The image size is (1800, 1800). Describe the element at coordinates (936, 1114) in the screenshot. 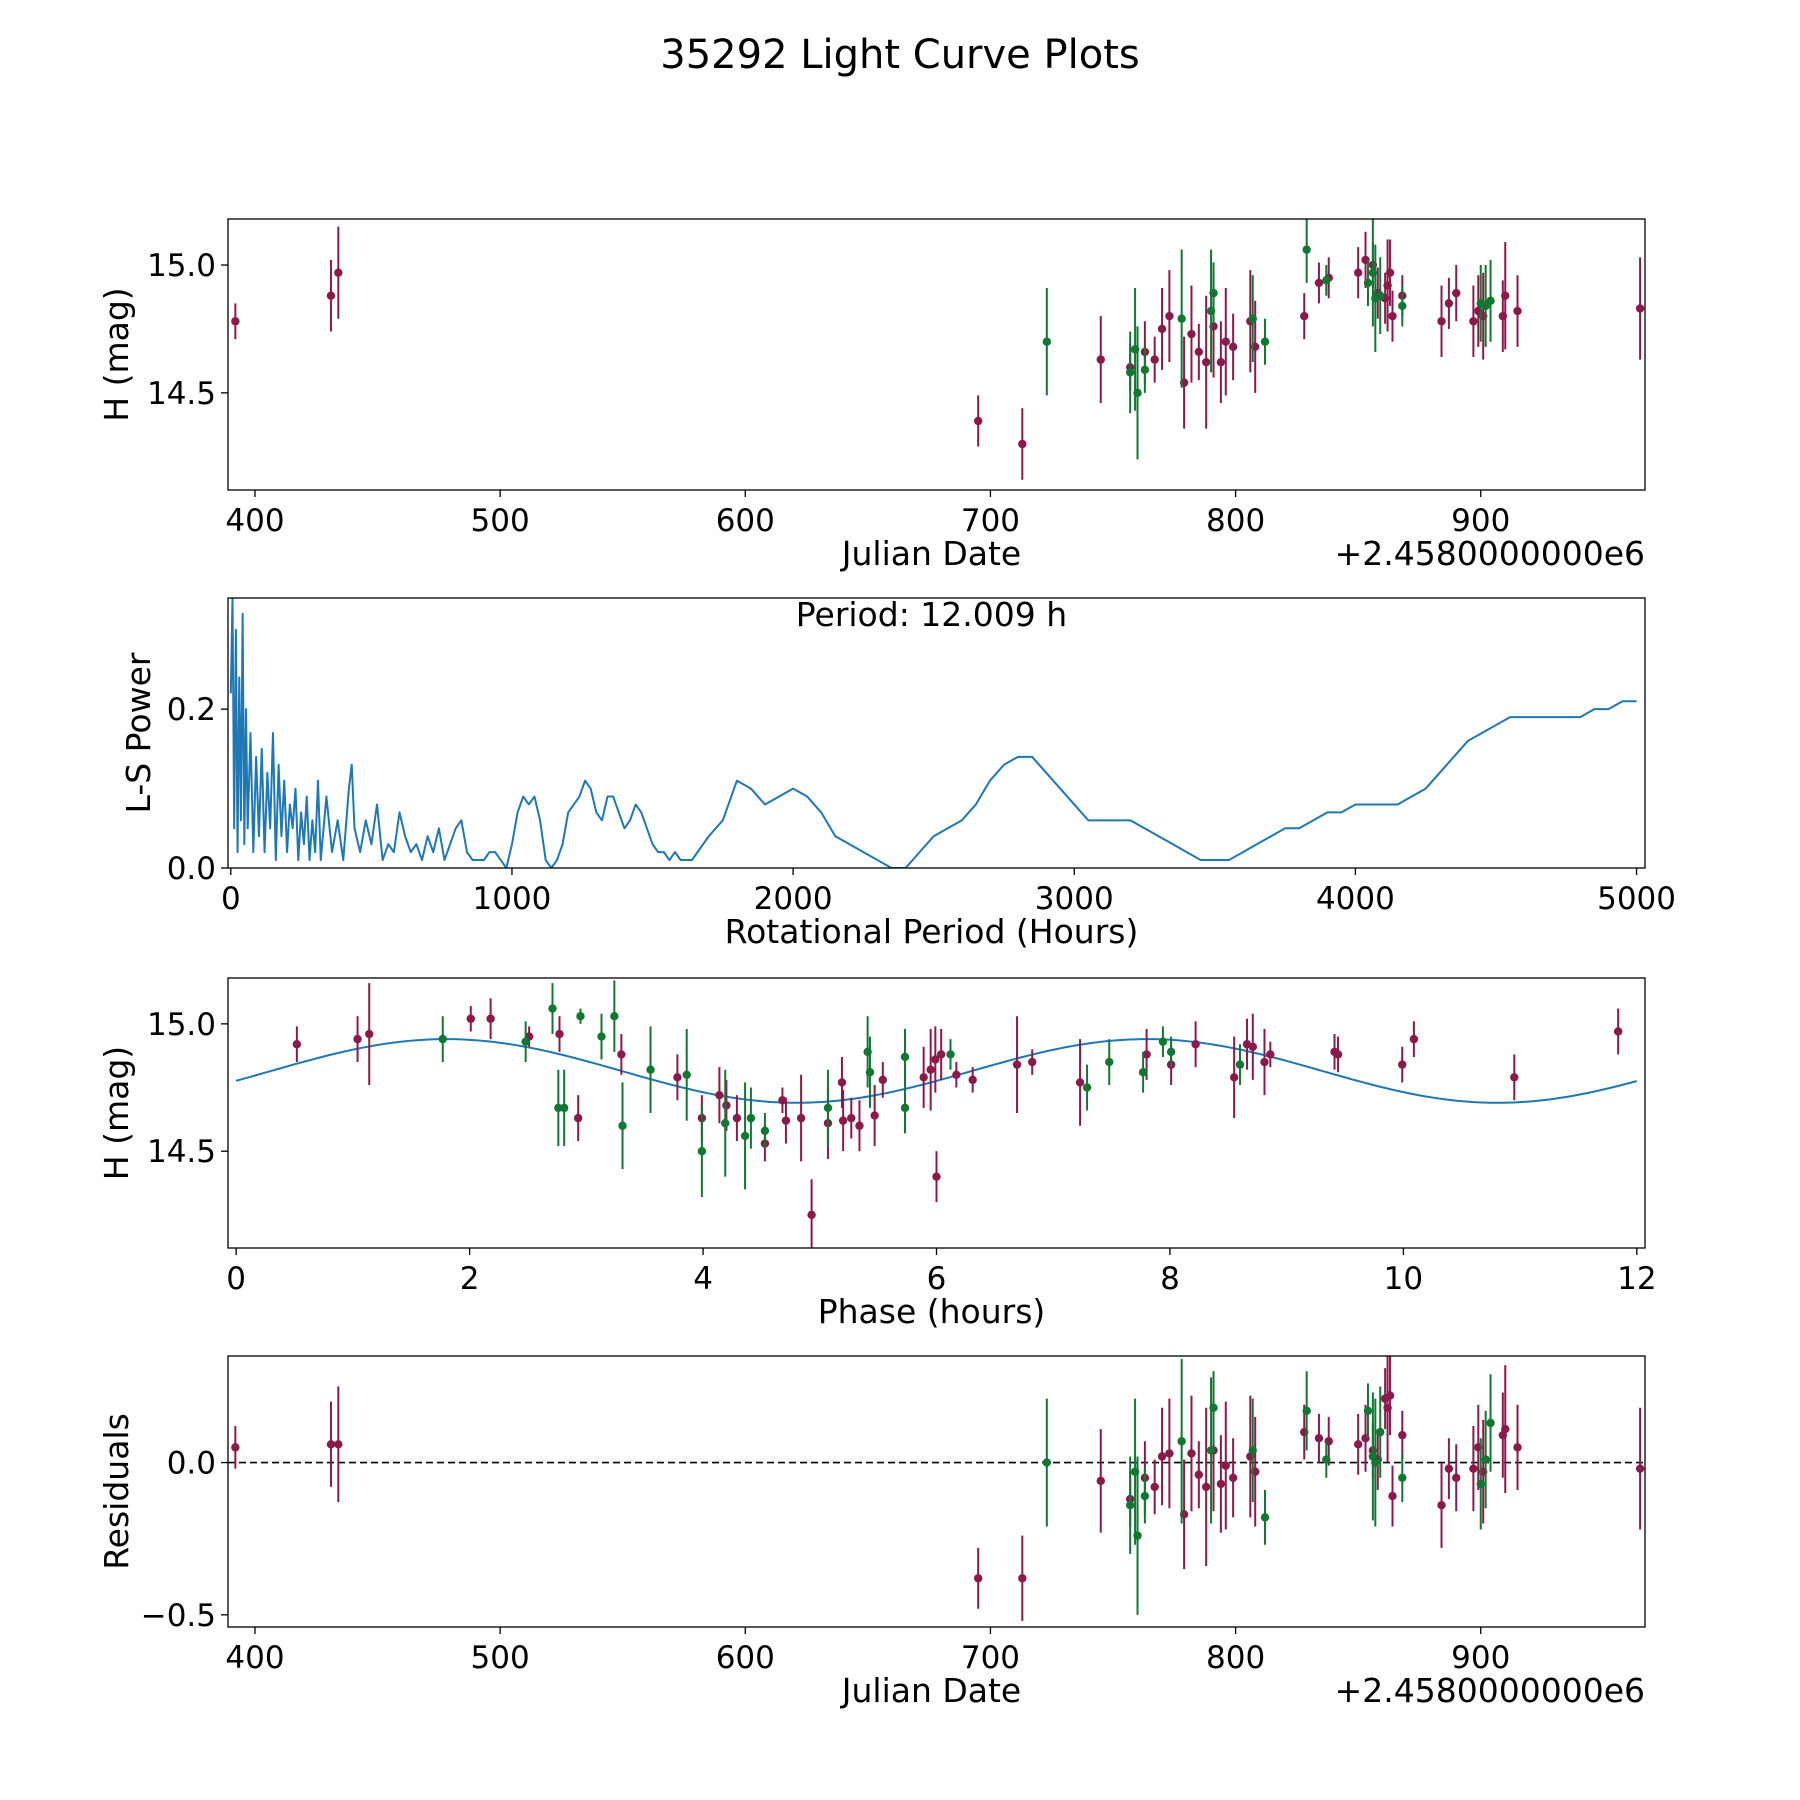

I see `phase-marks` at that location.